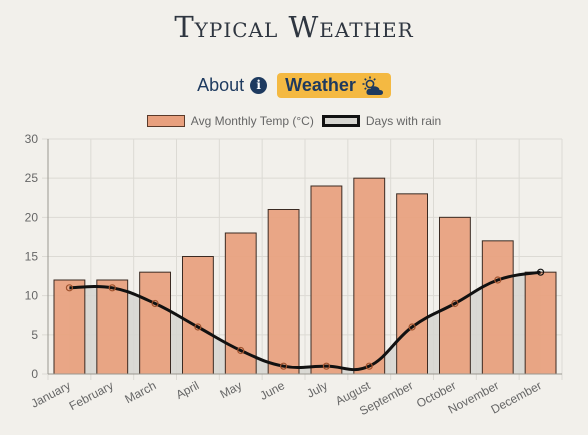  Describe the element at coordinates (34, 374) in the screenshot. I see `y-tick-label: 0` at that location.